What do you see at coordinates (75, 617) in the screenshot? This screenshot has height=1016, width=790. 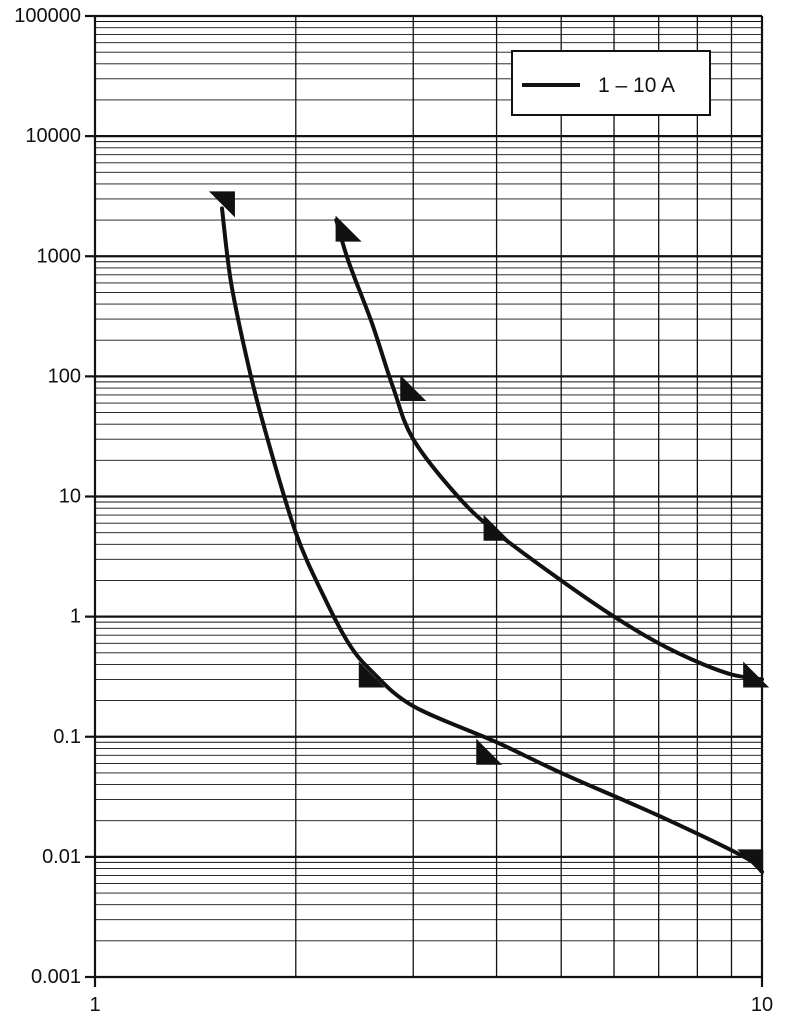 I see `y-tick-label: 1` at bounding box center [75, 617].